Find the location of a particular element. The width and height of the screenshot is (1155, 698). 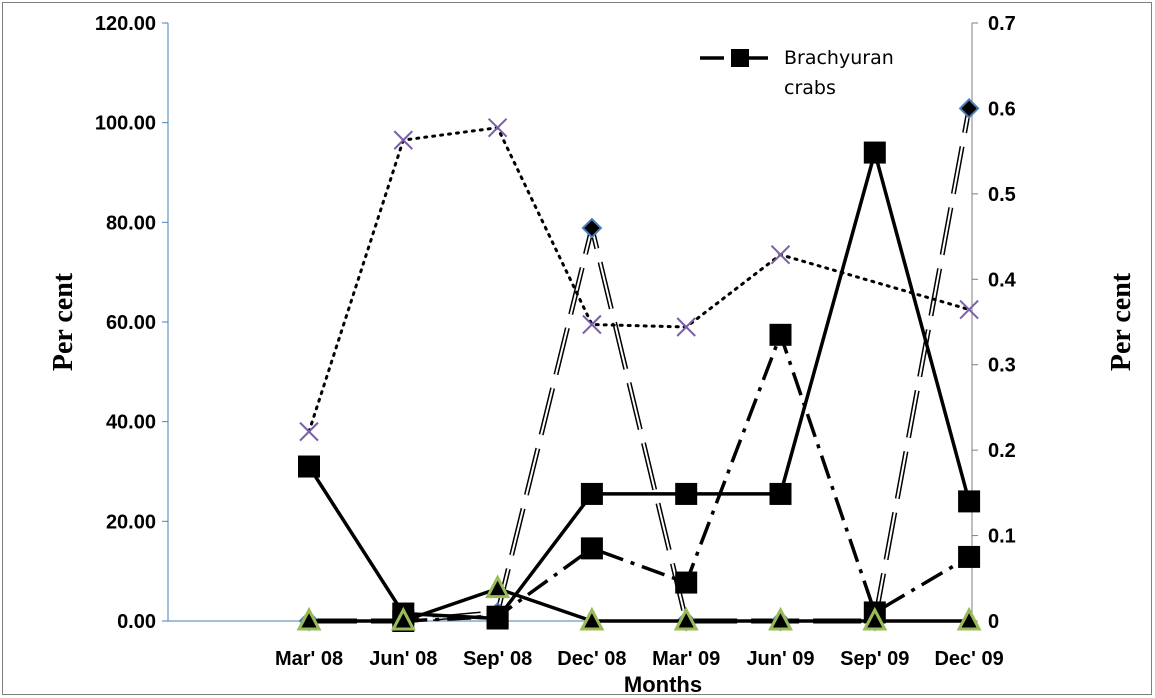

x-tick-label: Dec' 08 is located at coordinates (591, 659).